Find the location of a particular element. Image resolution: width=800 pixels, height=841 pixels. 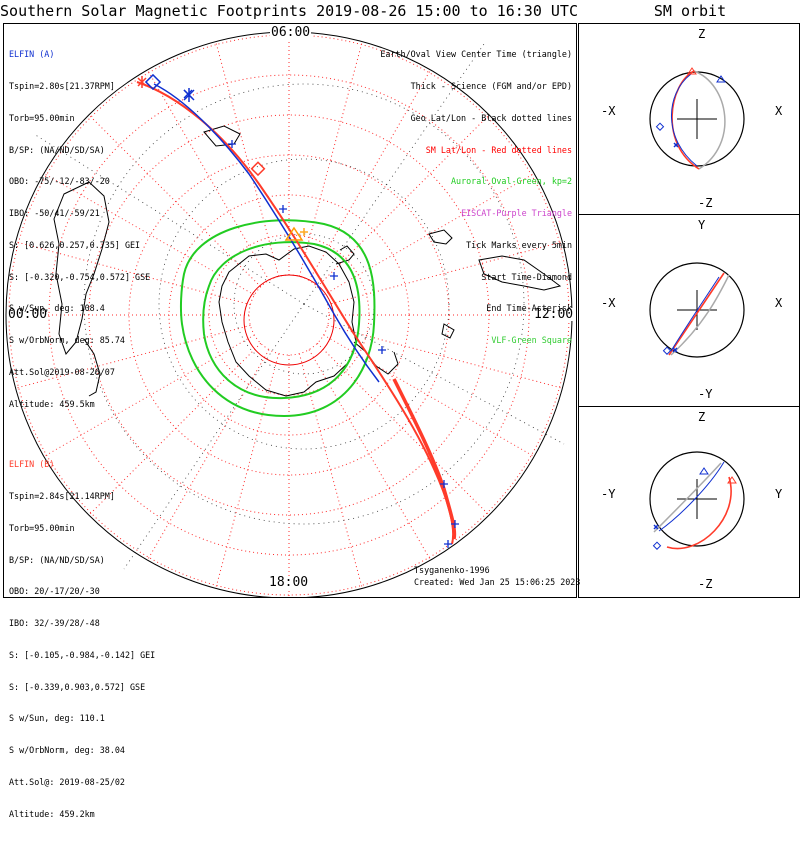

created-timestamp: Created: Wed Jan 25 15:06:25 2023 is located at coordinates (497, 582).